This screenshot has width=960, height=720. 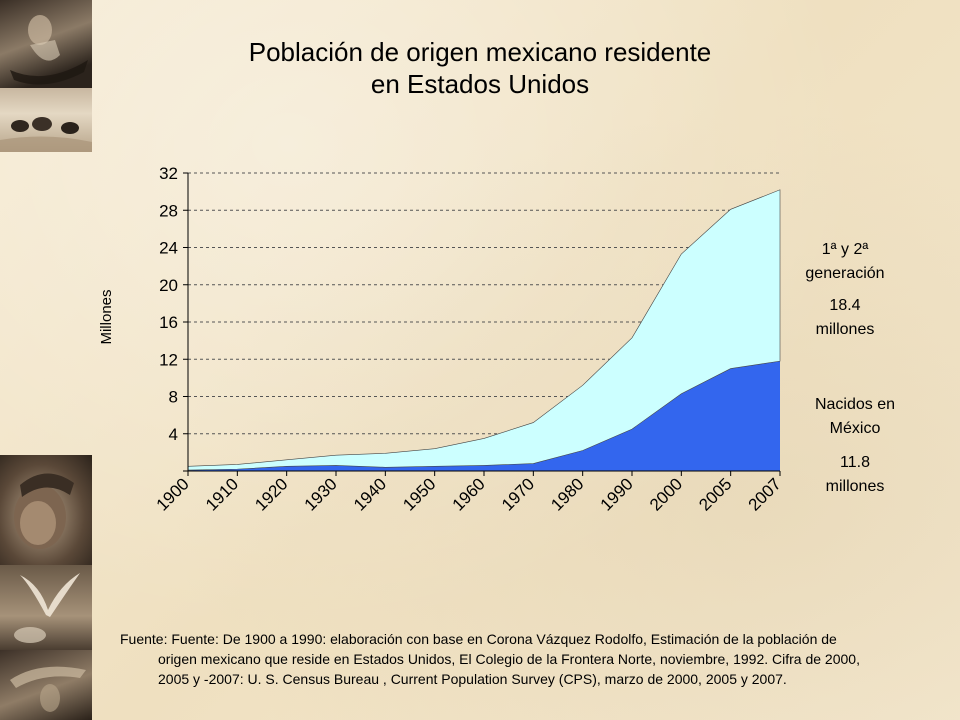 What do you see at coordinates (168, 304) in the screenshot?
I see `y-tick-labels: 4 8 12 16 20 24 28 32` at bounding box center [168, 304].